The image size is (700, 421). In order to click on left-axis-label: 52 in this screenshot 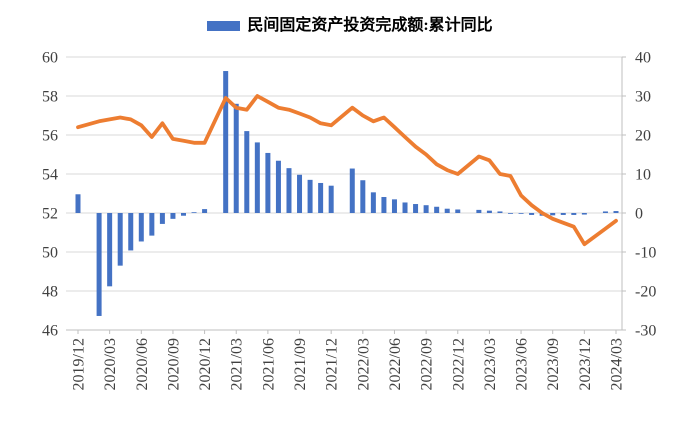, I will do `click(50, 214)`.